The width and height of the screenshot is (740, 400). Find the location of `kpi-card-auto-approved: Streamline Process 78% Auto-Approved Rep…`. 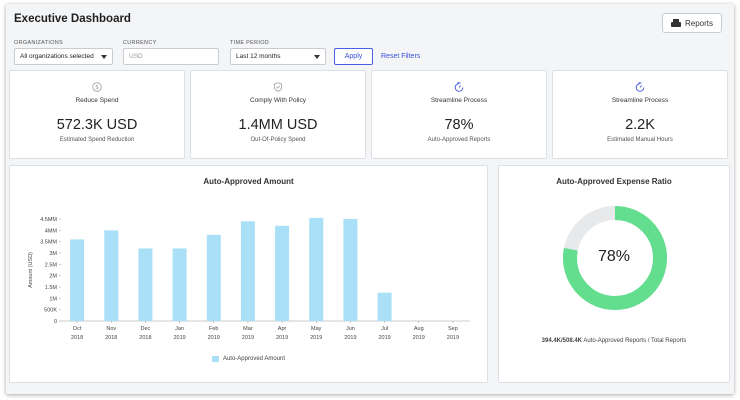

kpi-card-auto-approved: Streamline Process 78% Auto-Approved Rep… is located at coordinates (459, 114).